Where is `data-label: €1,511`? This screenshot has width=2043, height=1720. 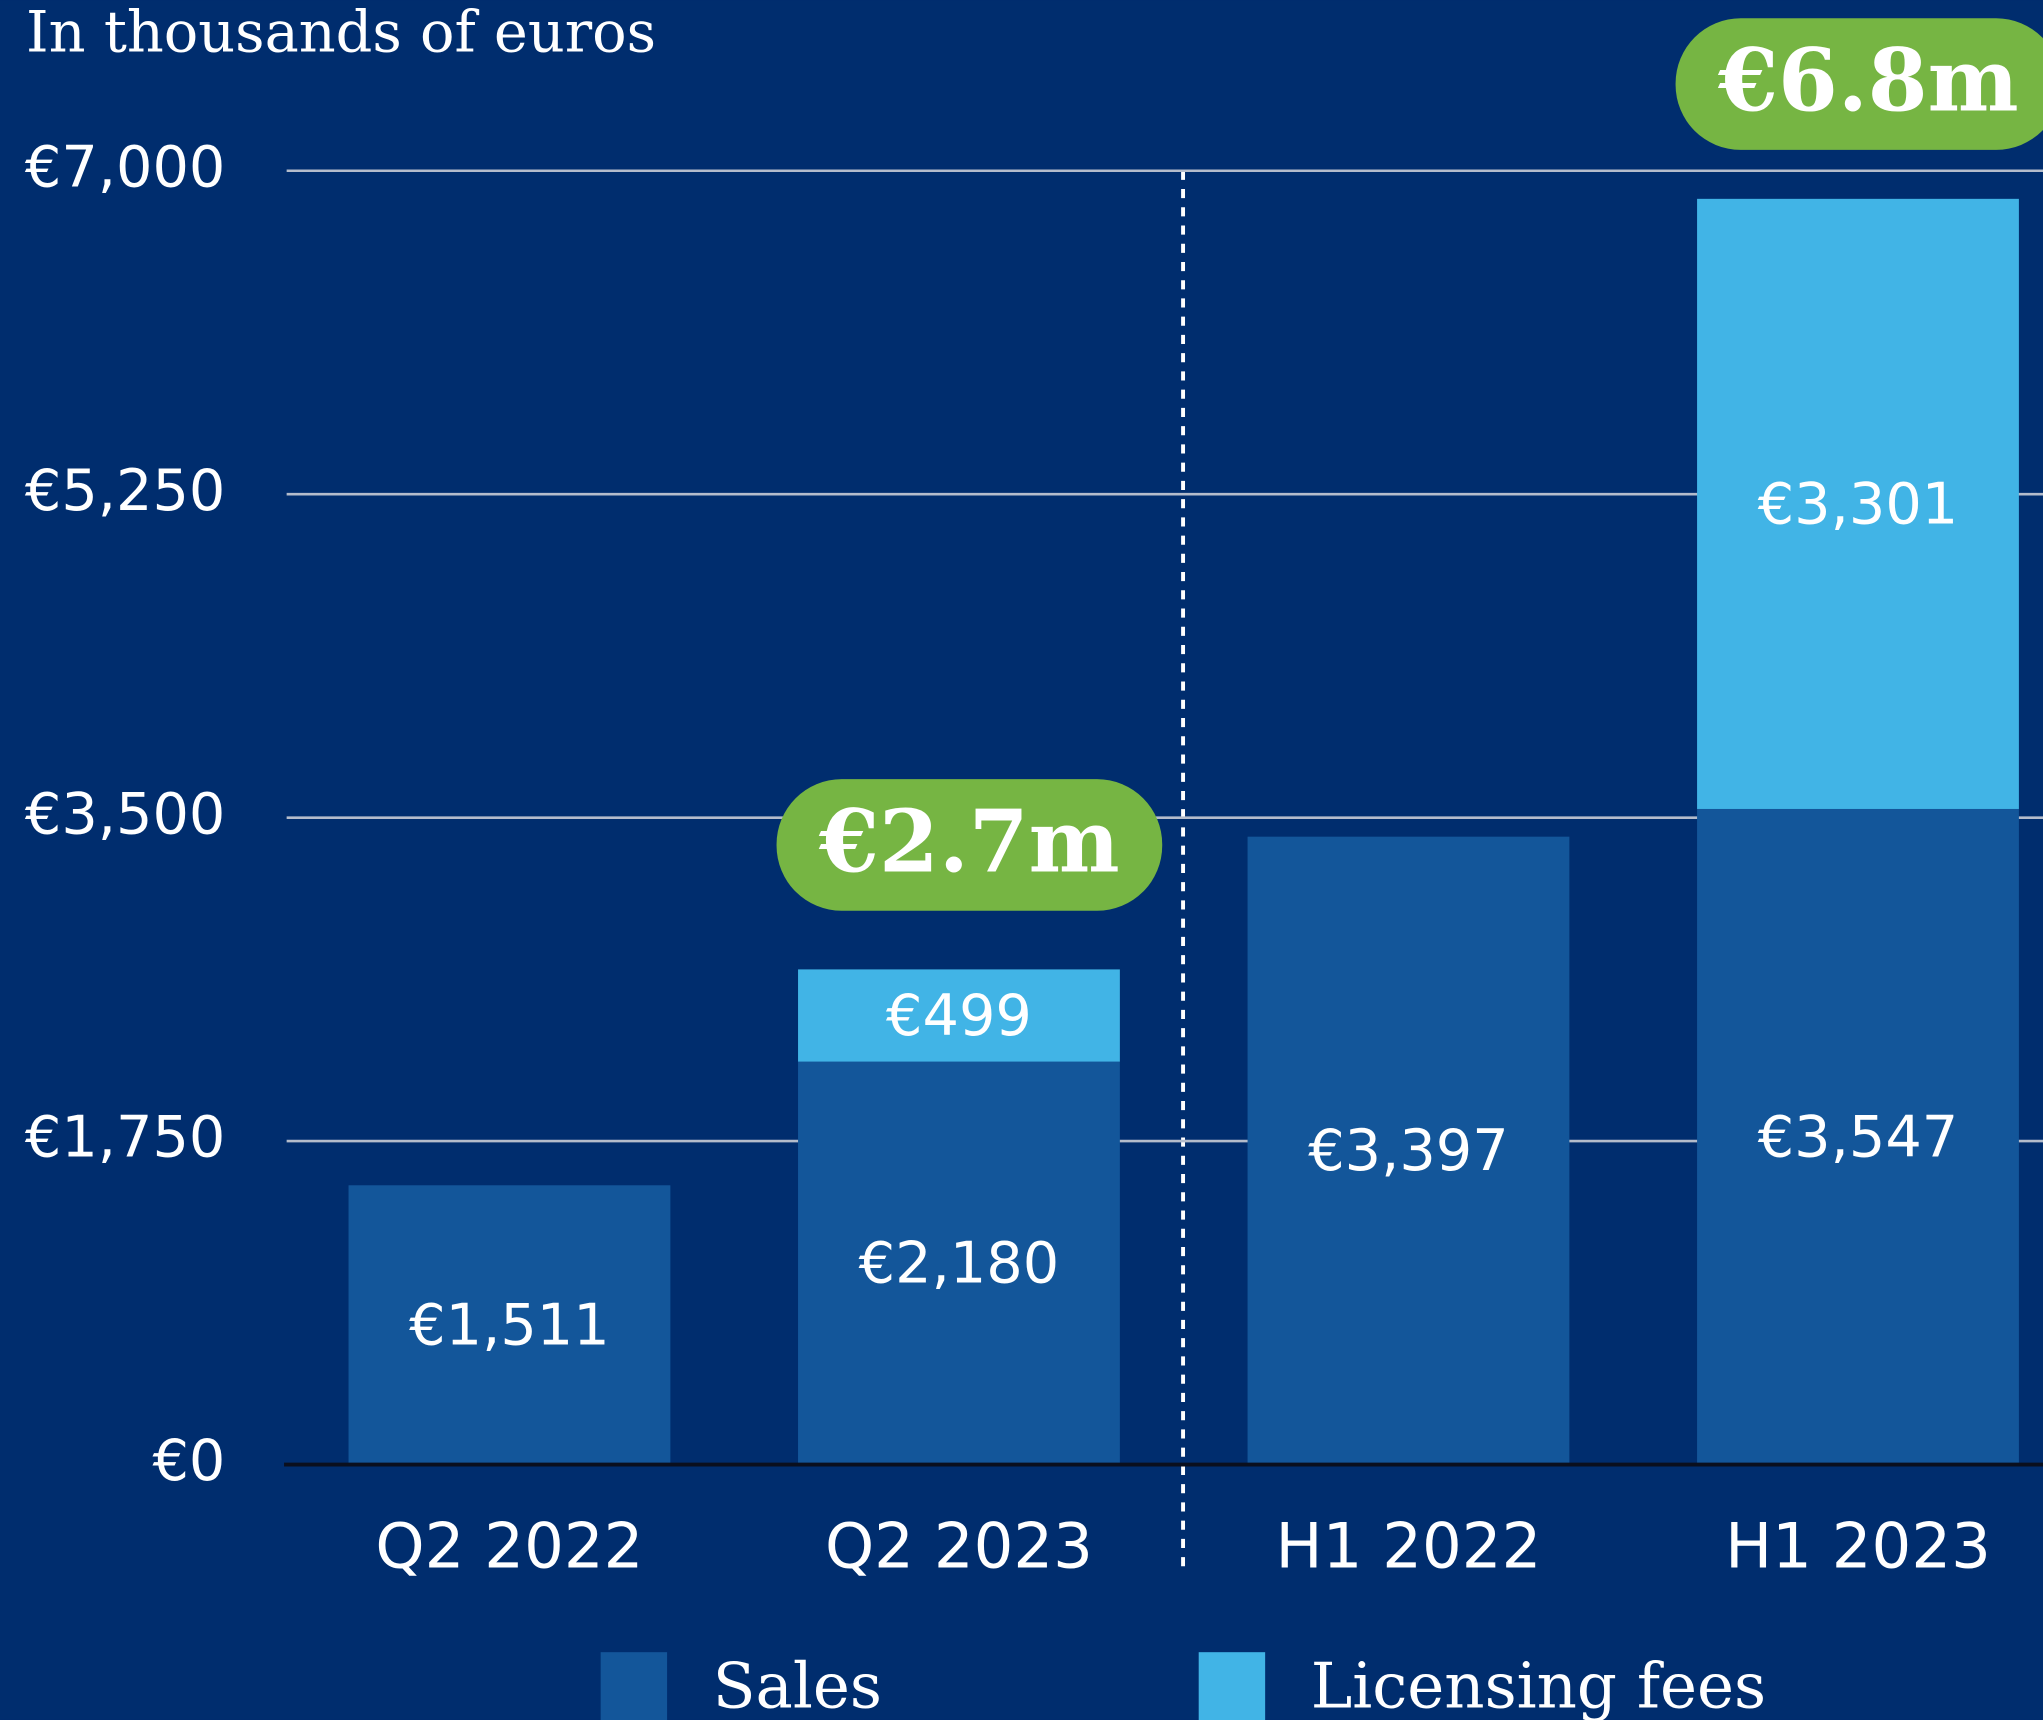
data-label: €1,511 is located at coordinates (509, 1324).